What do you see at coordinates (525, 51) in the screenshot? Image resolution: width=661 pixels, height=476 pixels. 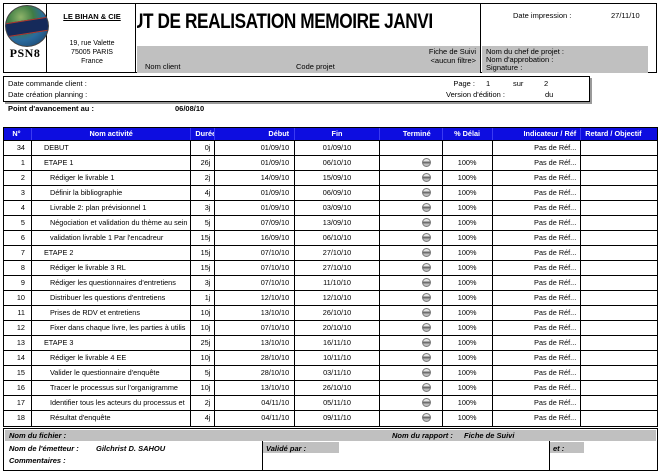 I see `chef-projet-label: Nom du chef de projet :` at bounding box center [525, 51].